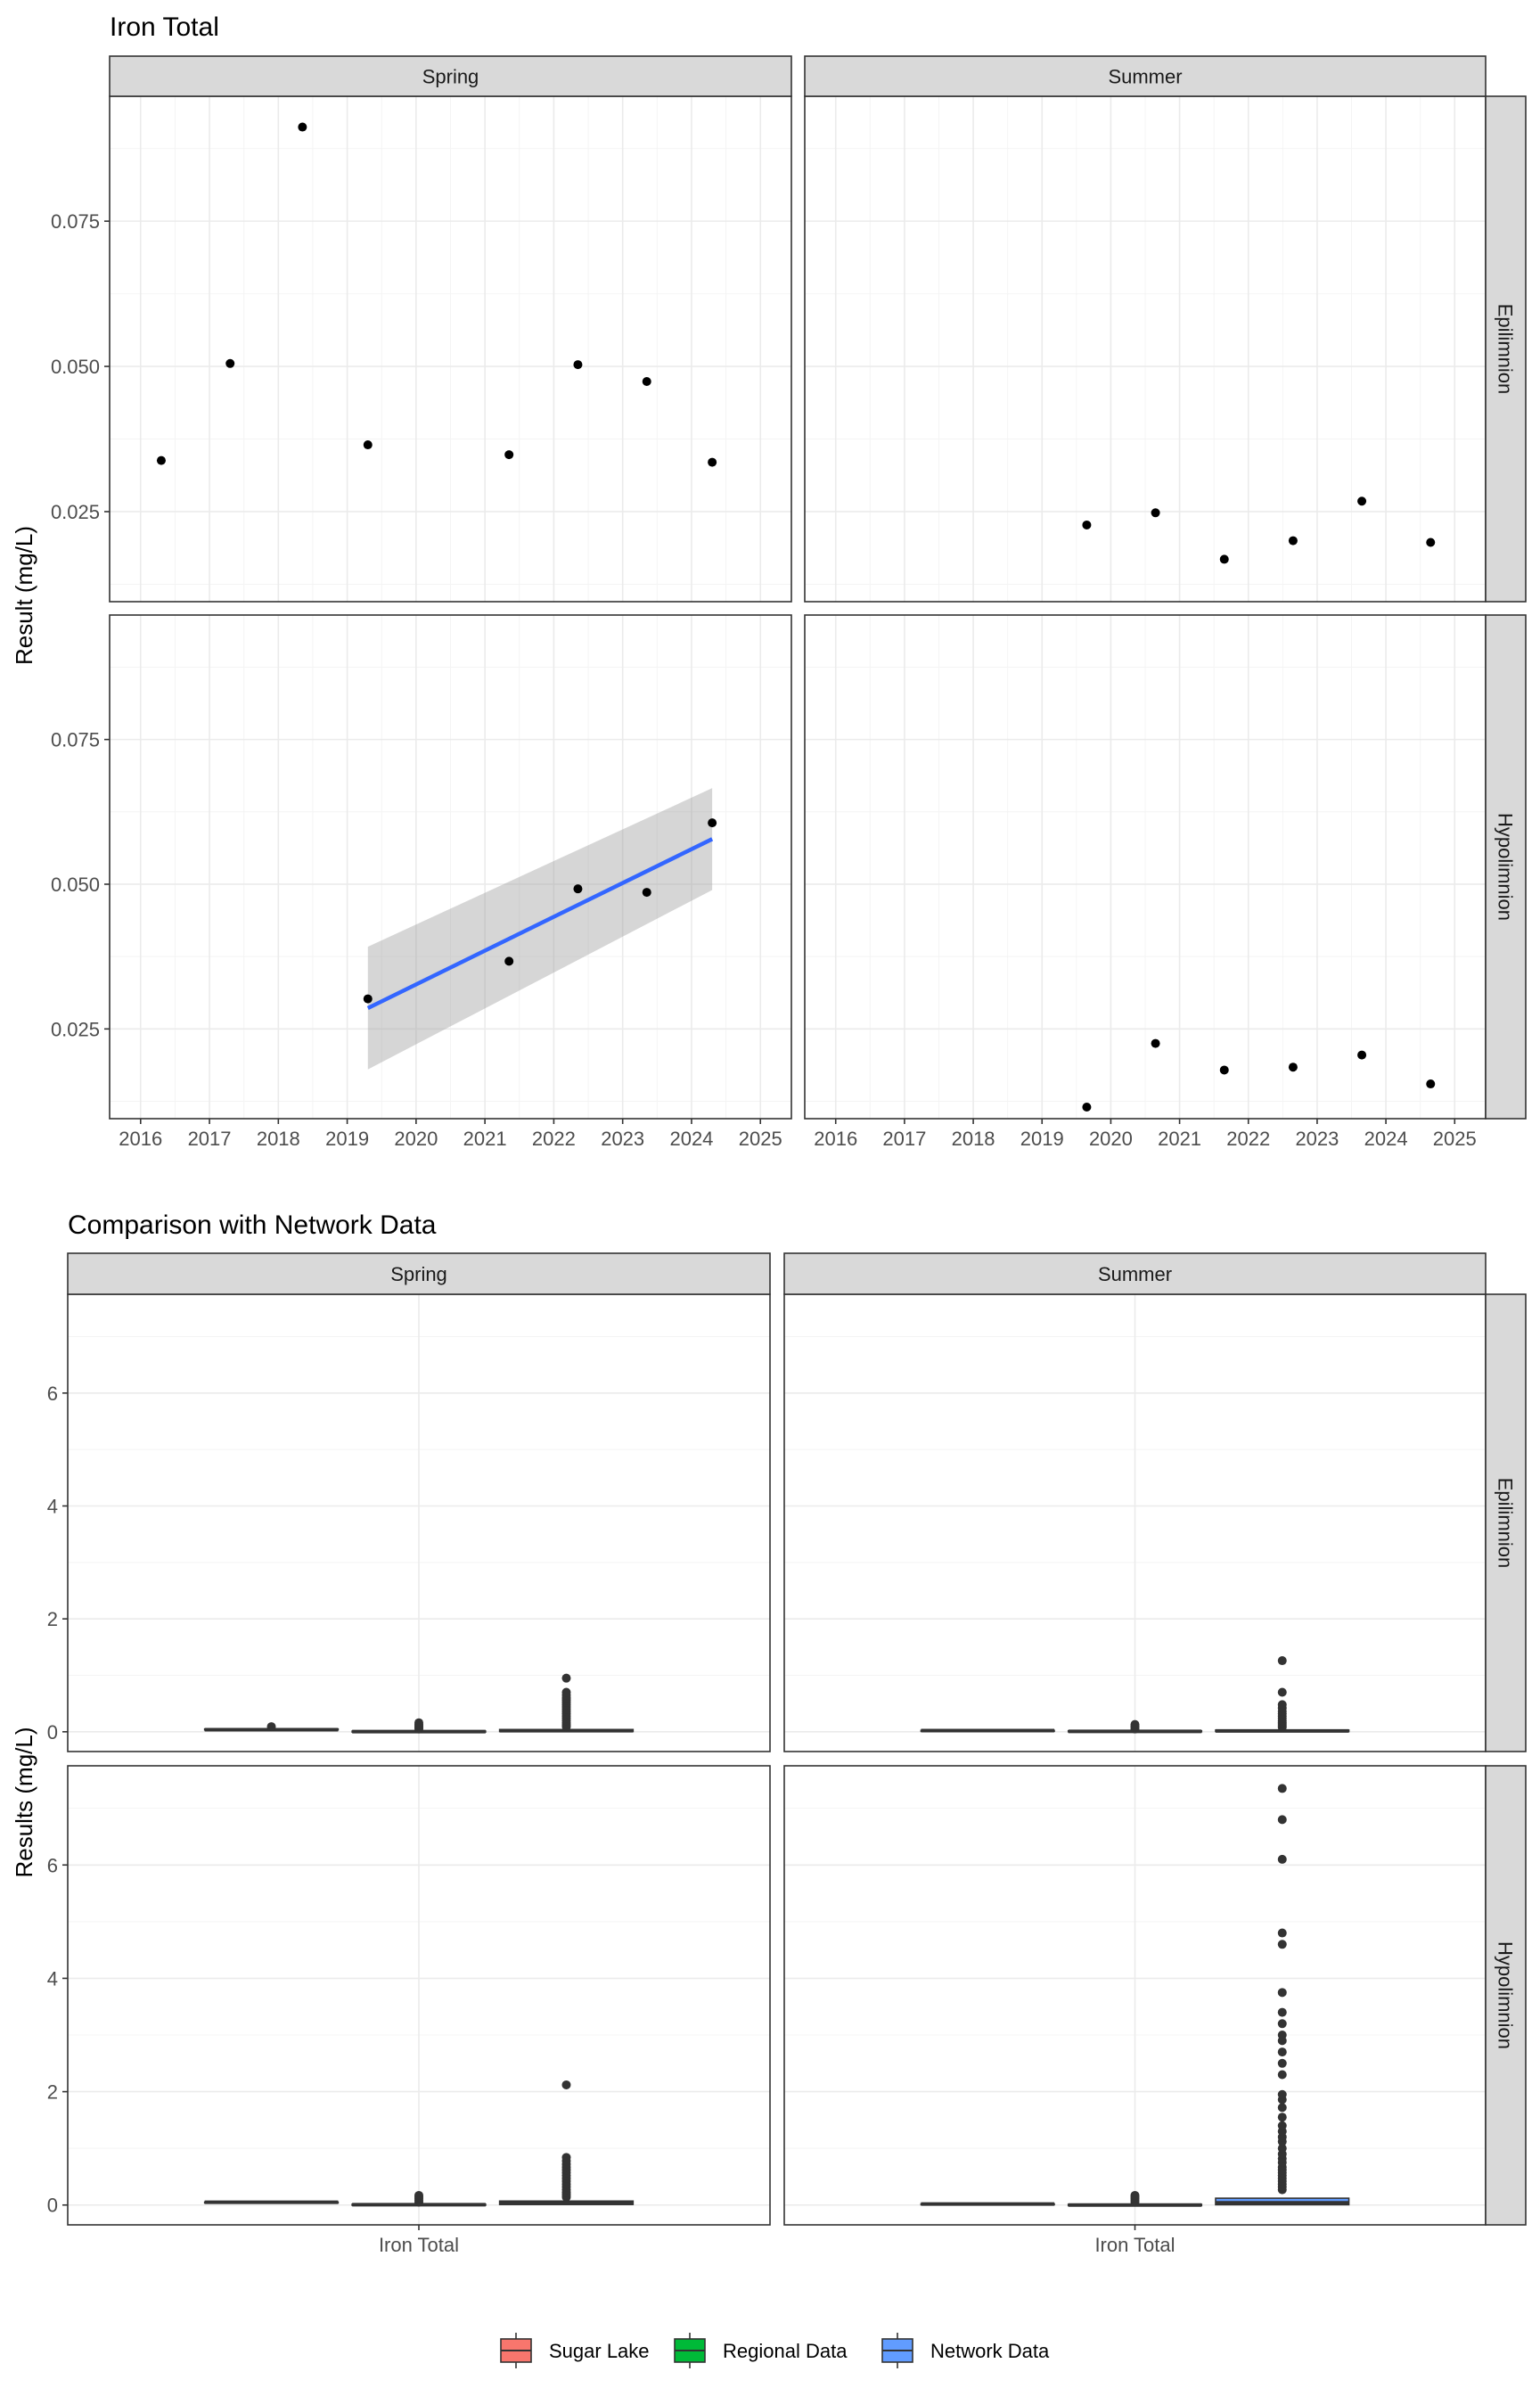 The image size is (1540, 2396). I want to click on y-tick-label: 6, so click(52, 1394).